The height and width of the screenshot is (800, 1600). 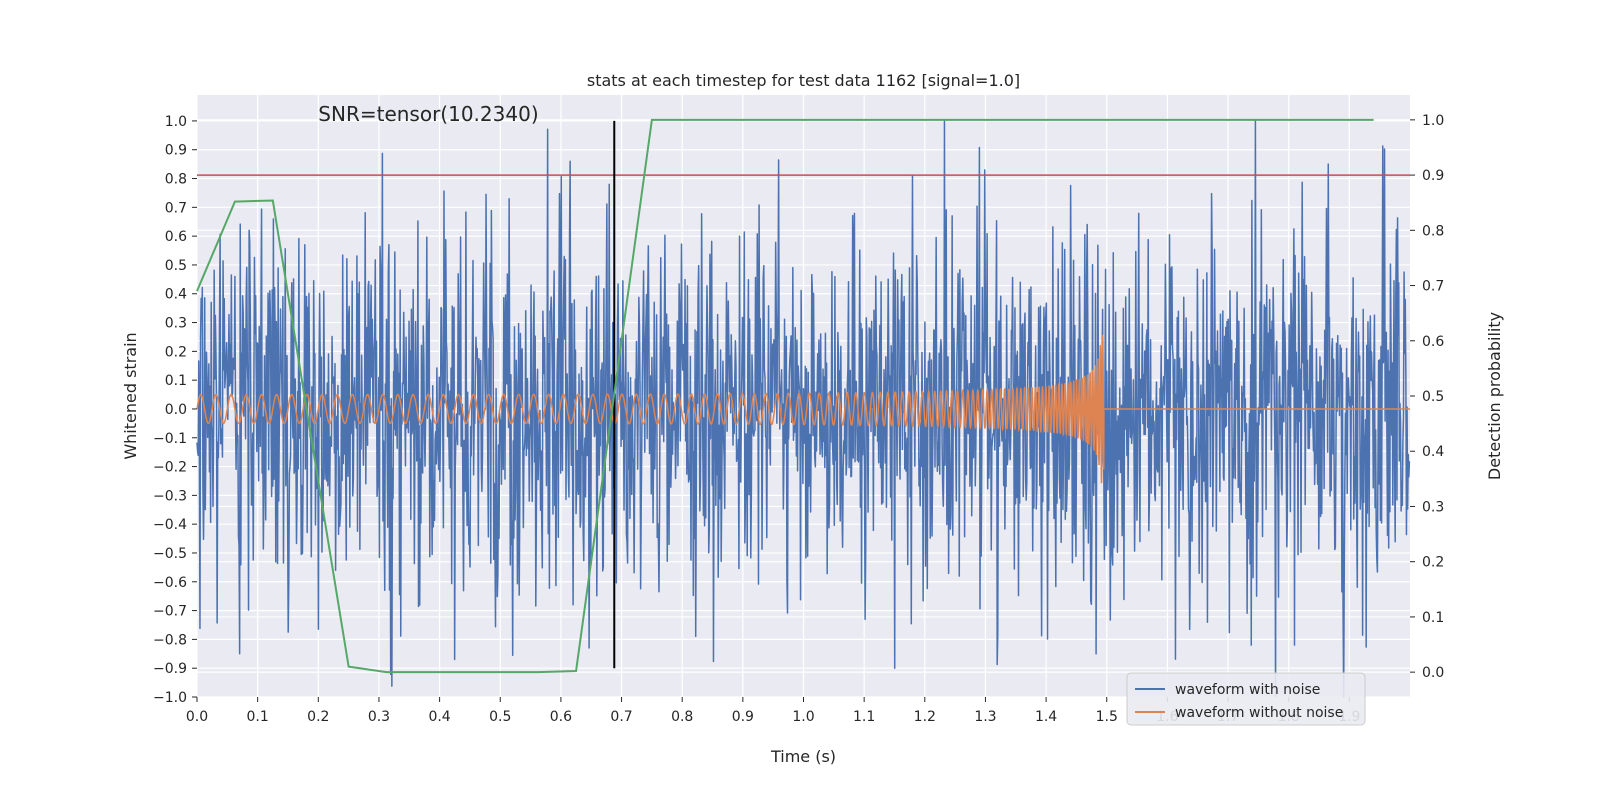 I want to click on y-tick-label: 0.7, so click(x=176, y=208).